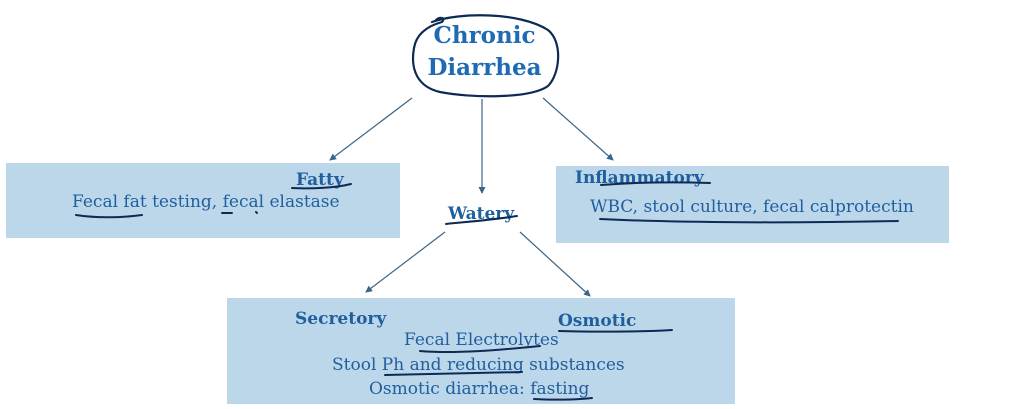  I want to click on inflammatory-tests: WBC, stool culture, fecal calprotectin, so click(752, 207).